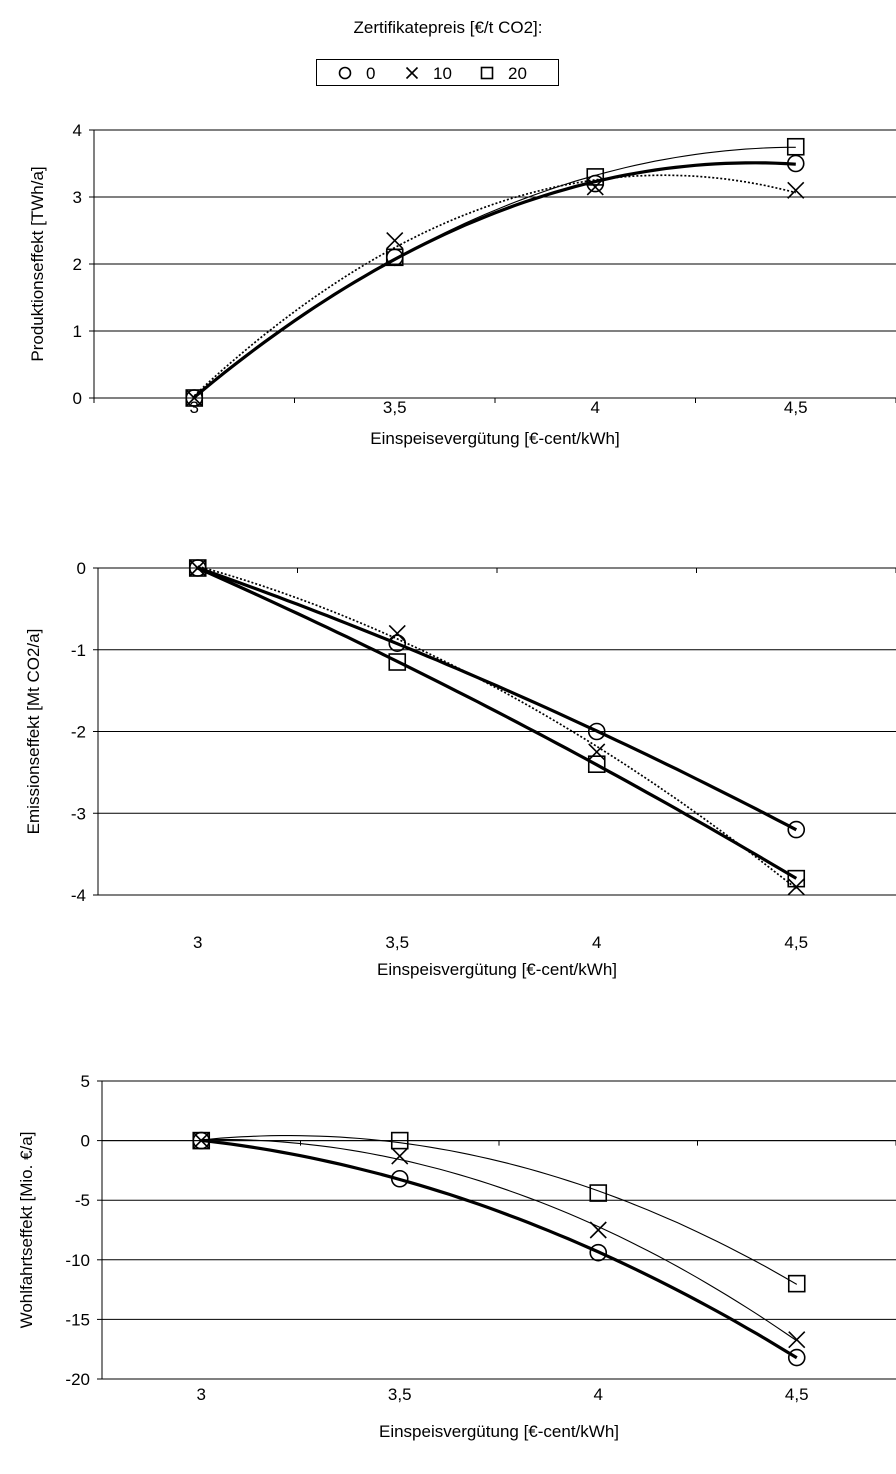 The height and width of the screenshot is (1474, 896). Describe the element at coordinates (78, 895) in the screenshot. I see `y-tick-label: -4` at that location.